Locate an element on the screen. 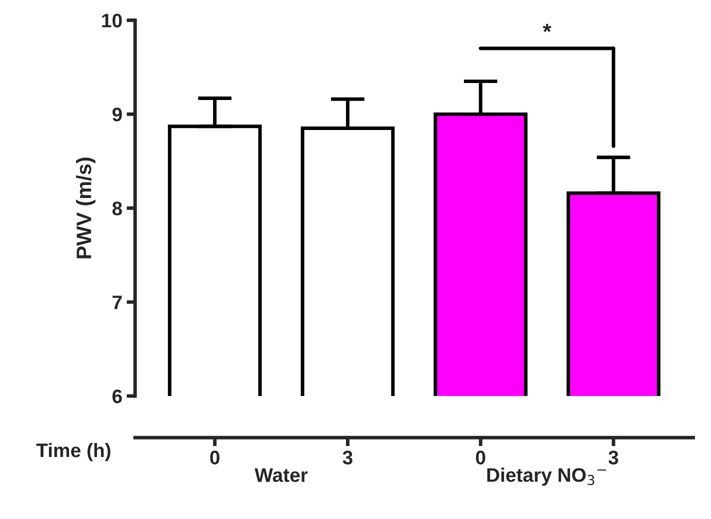  annotation: * is located at coordinates (547, 28).